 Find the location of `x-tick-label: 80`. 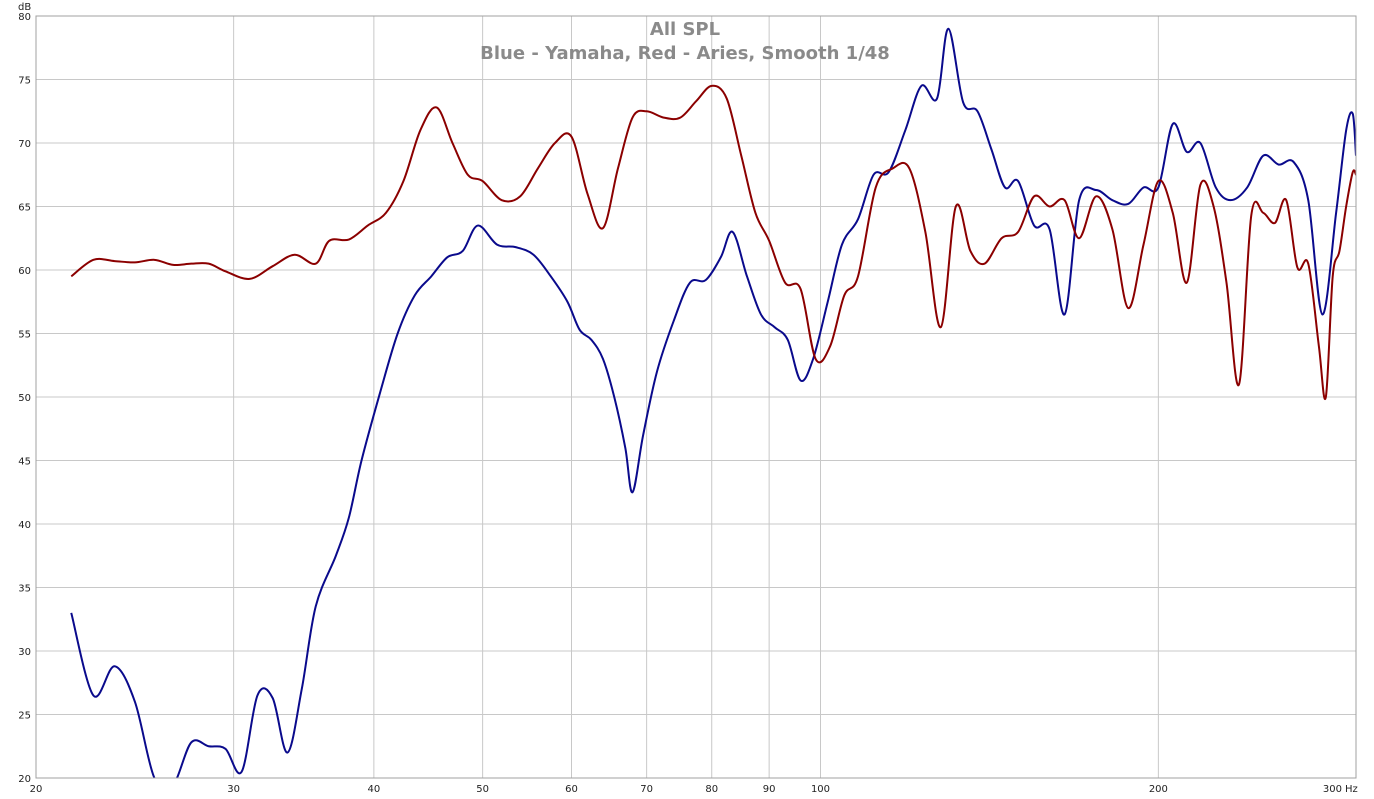

x-tick-label: 80 is located at coordinates (711, 789).